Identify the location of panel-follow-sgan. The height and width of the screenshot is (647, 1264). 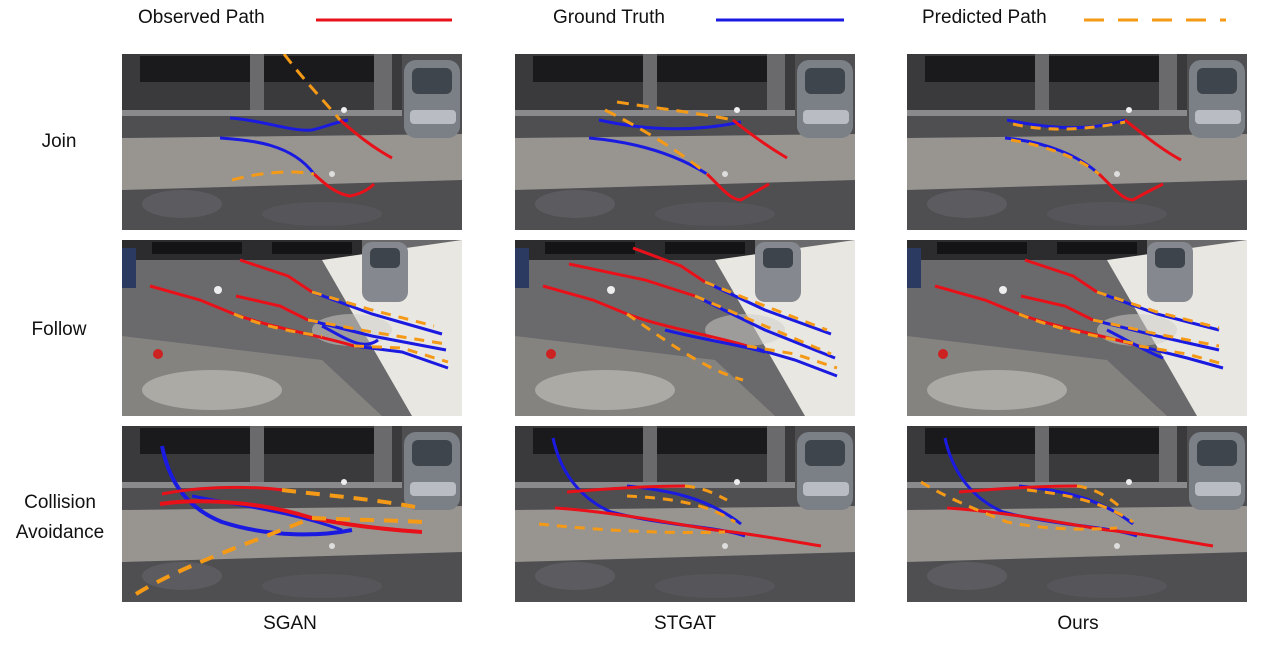
(292, 328).